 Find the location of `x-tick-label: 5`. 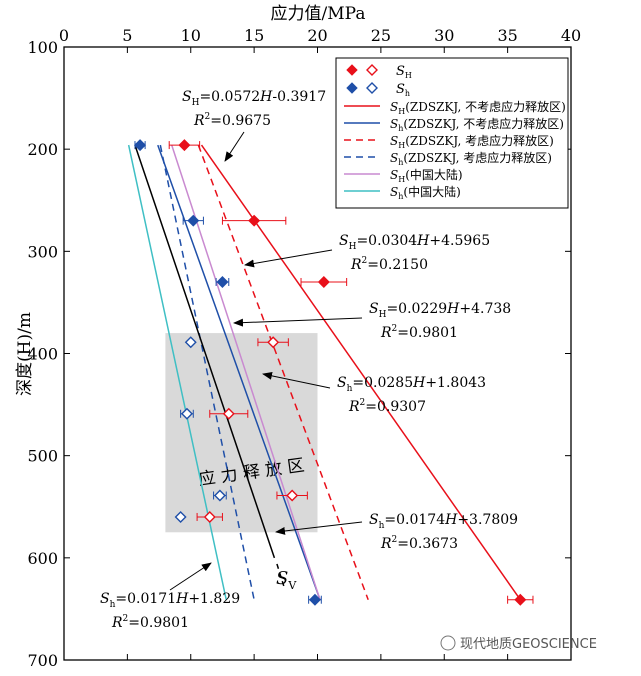

x-tick-label: 5 is located at coordinates (127, 35).